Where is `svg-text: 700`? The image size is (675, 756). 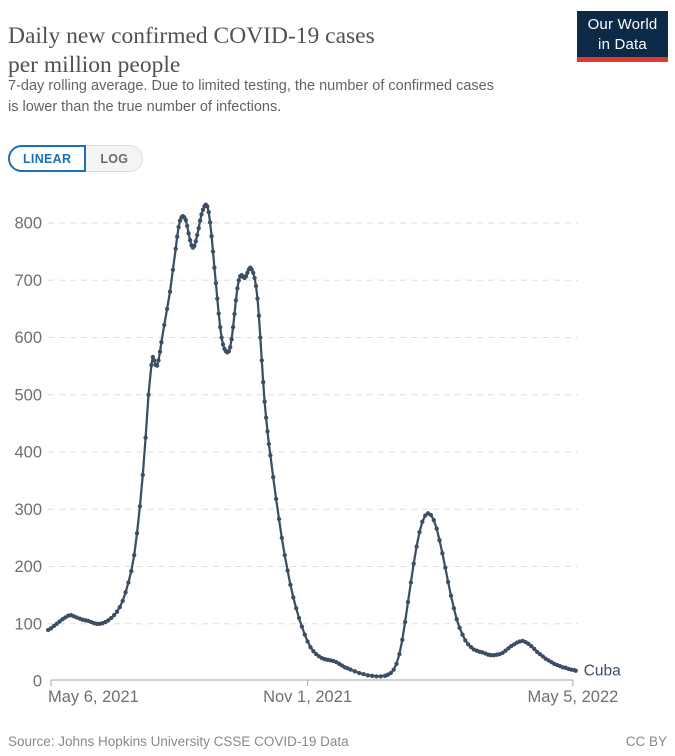
svg-text: 700 is located at coordinates (28, 281).